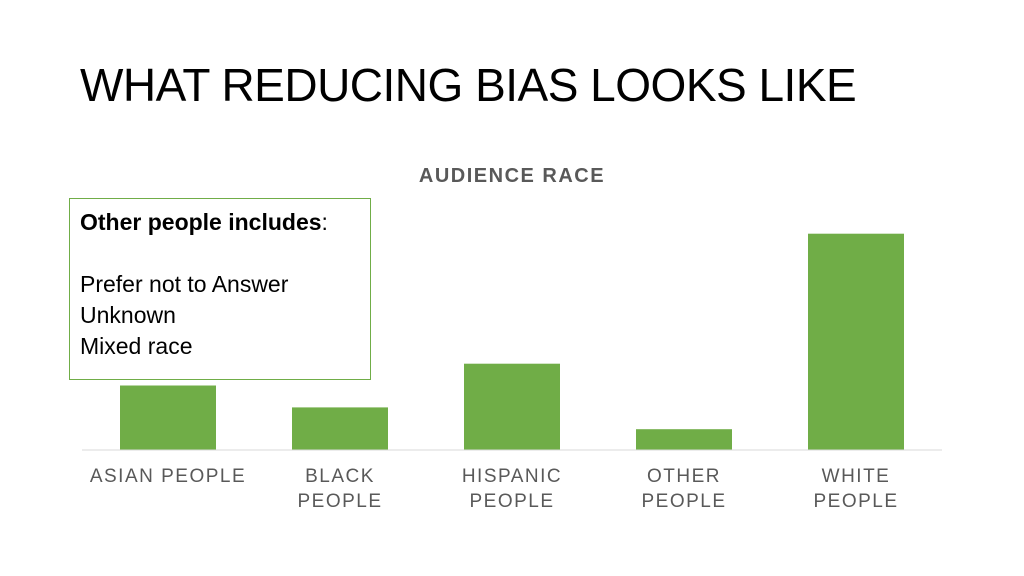  What do you see at coordinates (512, 176) in the screenshot?
I see `chart-title: AUDIENCE RACE` at bounding box center [512, 176].